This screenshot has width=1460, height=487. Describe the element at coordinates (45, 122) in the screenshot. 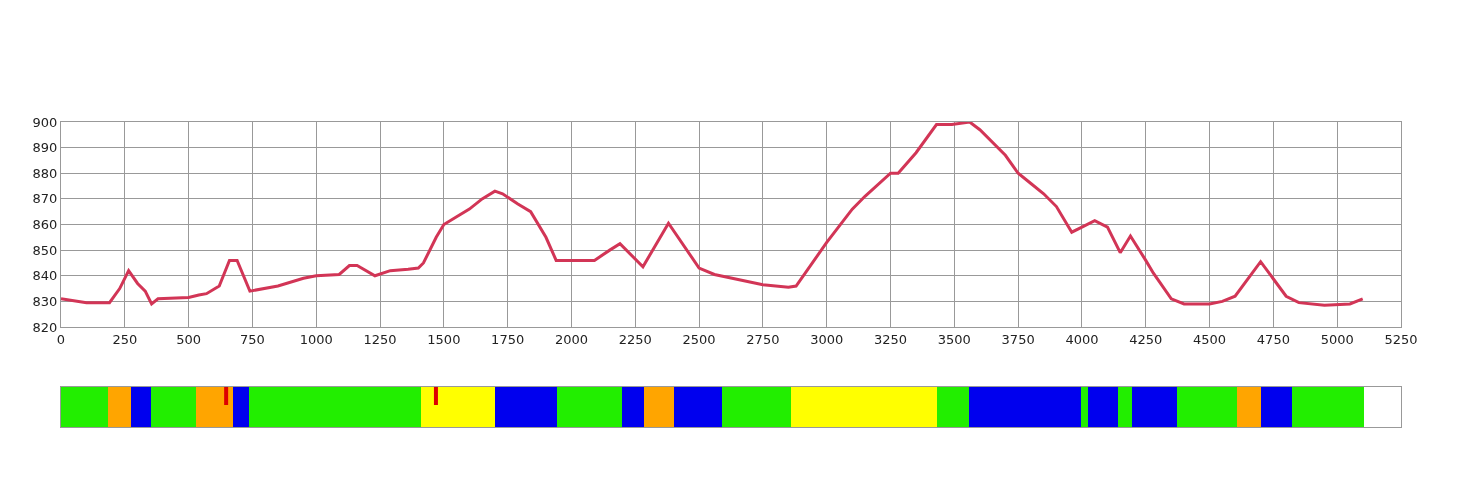

I see `y-tick-label: 900` at that location.